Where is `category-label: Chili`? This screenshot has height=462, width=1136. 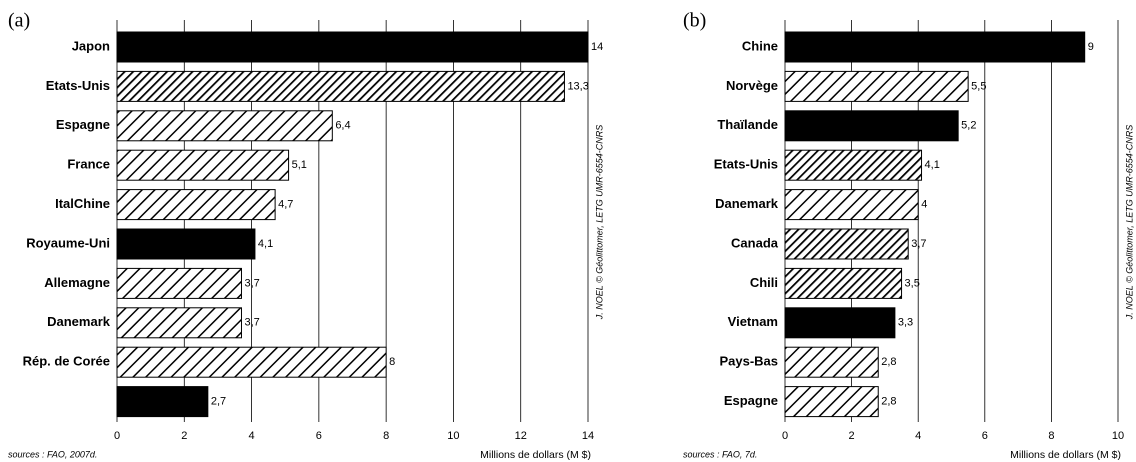
category-label: Chili is located at coordinates (764, 282).